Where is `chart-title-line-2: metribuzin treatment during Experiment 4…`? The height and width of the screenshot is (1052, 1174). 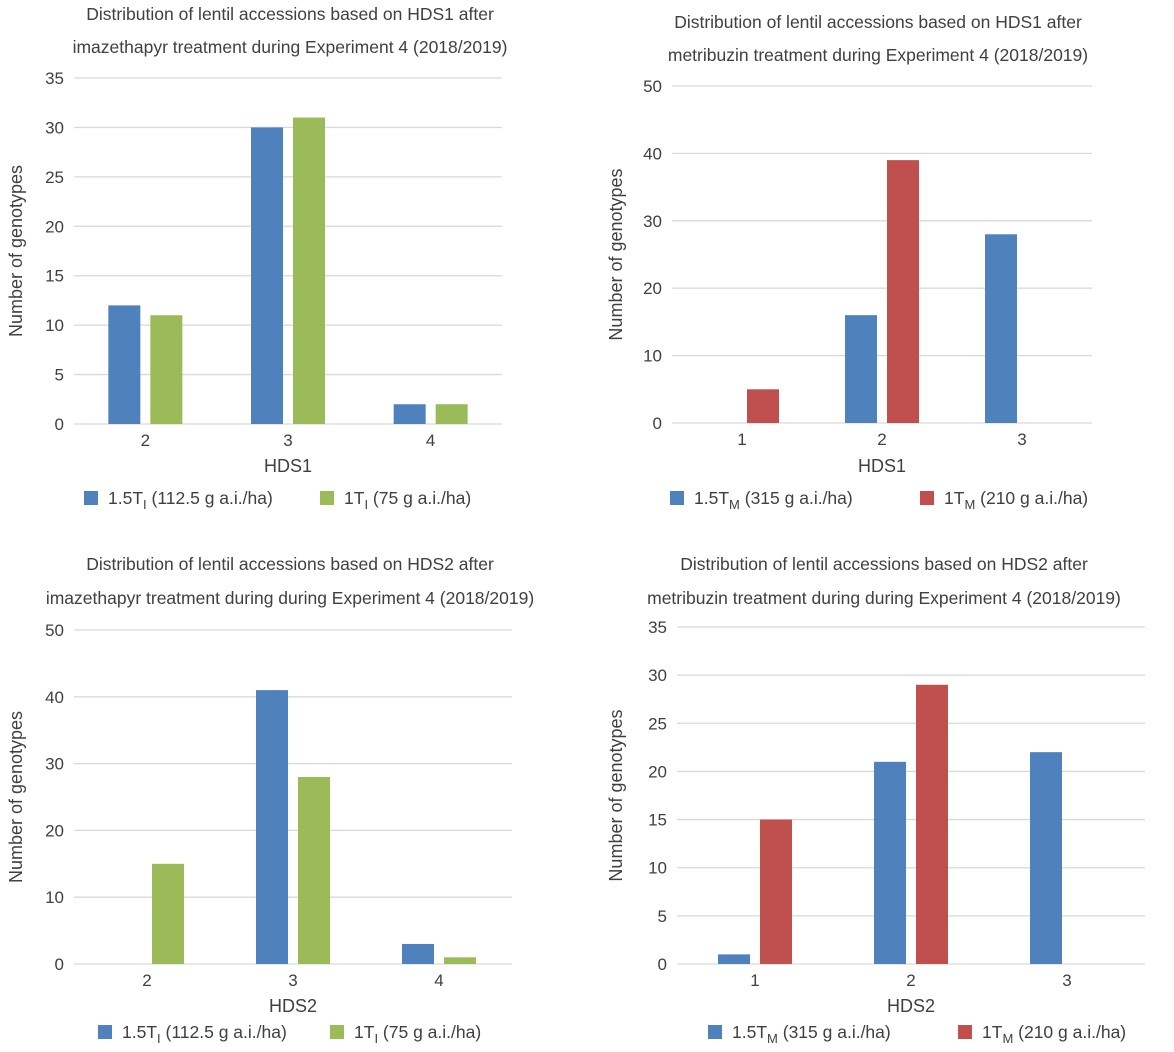 chart-title-line-2: metribuzin treatment during Experiment 4… is located at coordinates (878, 55).